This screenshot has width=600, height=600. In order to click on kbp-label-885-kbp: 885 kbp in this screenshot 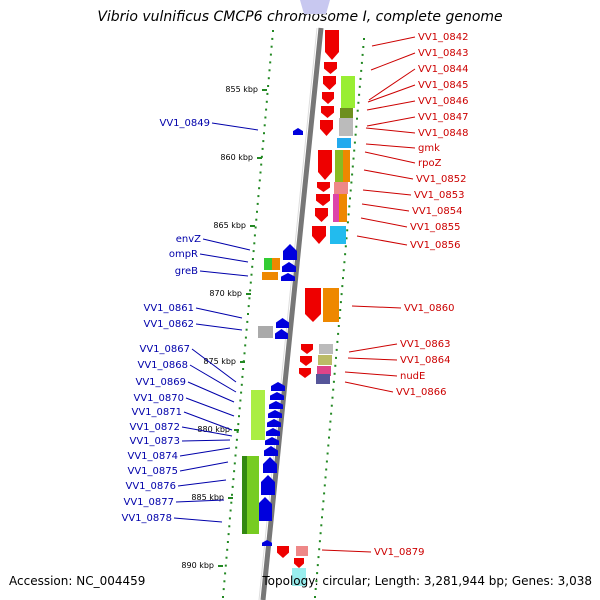, I will do `click(207, 497)`.